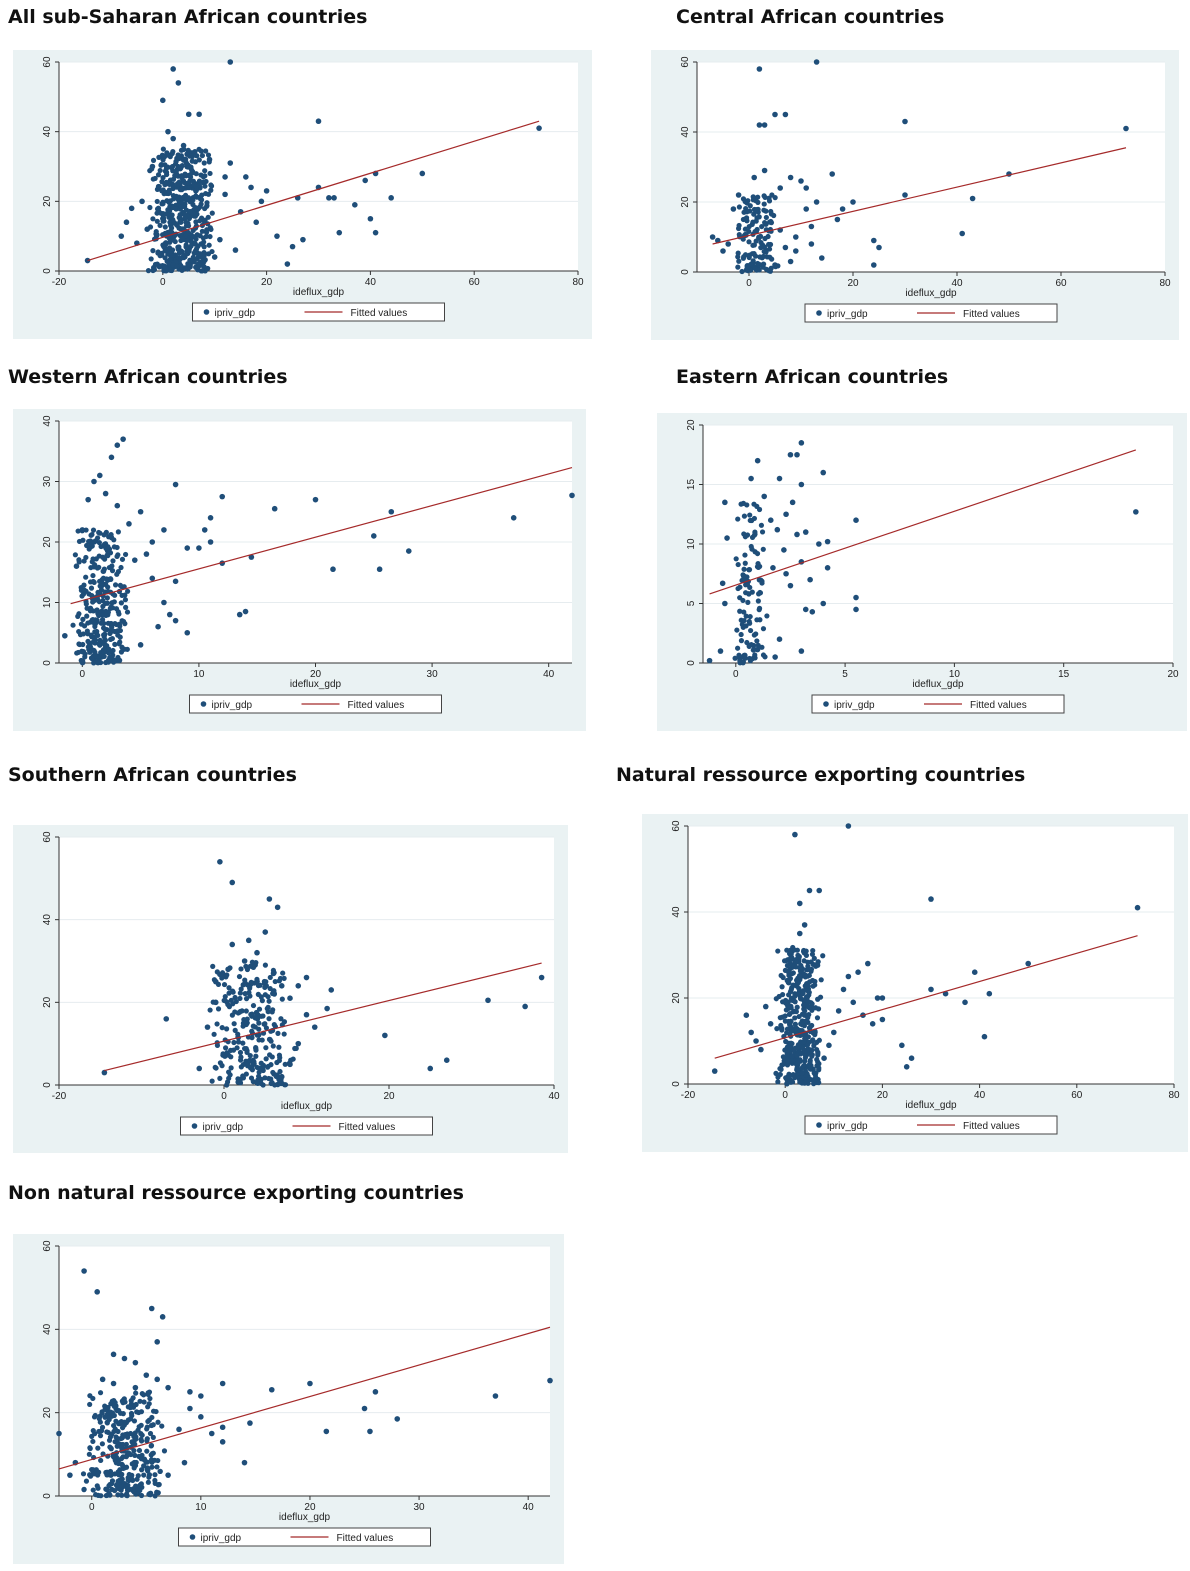  What do you see at coordinates (578, 282) in the screenshot?
I see `x-tick-label: 80` at bounding box center [578, 282].